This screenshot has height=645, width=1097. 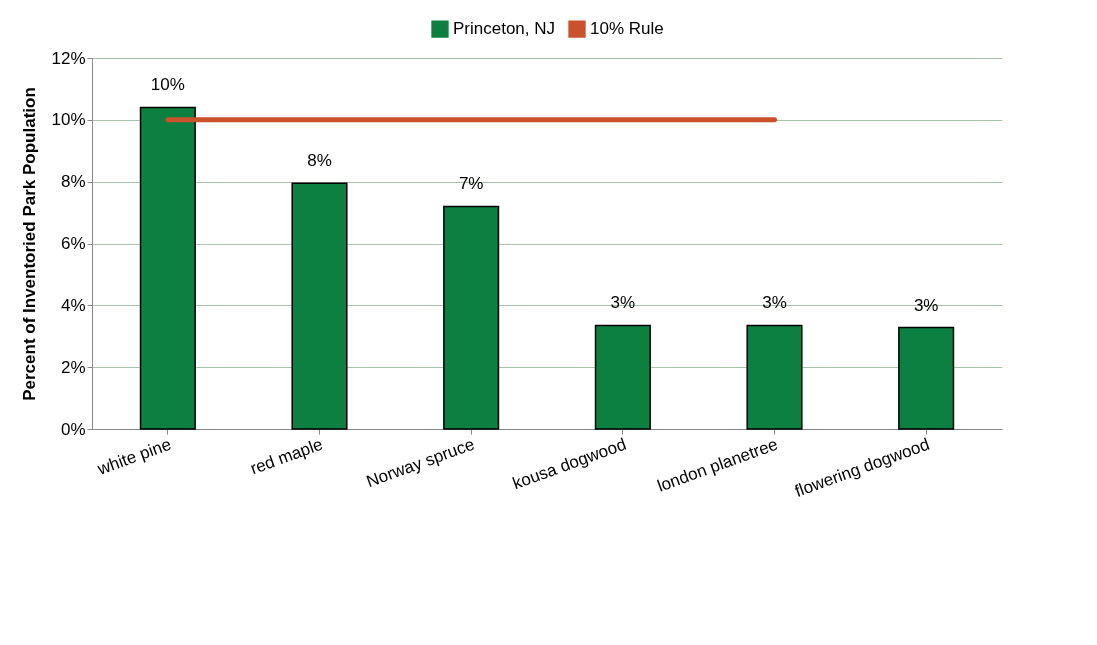 What do you see at coordinates (167, 85) in the screenshot?
I see `data-label: 10%` at bounding box center [167, 85].